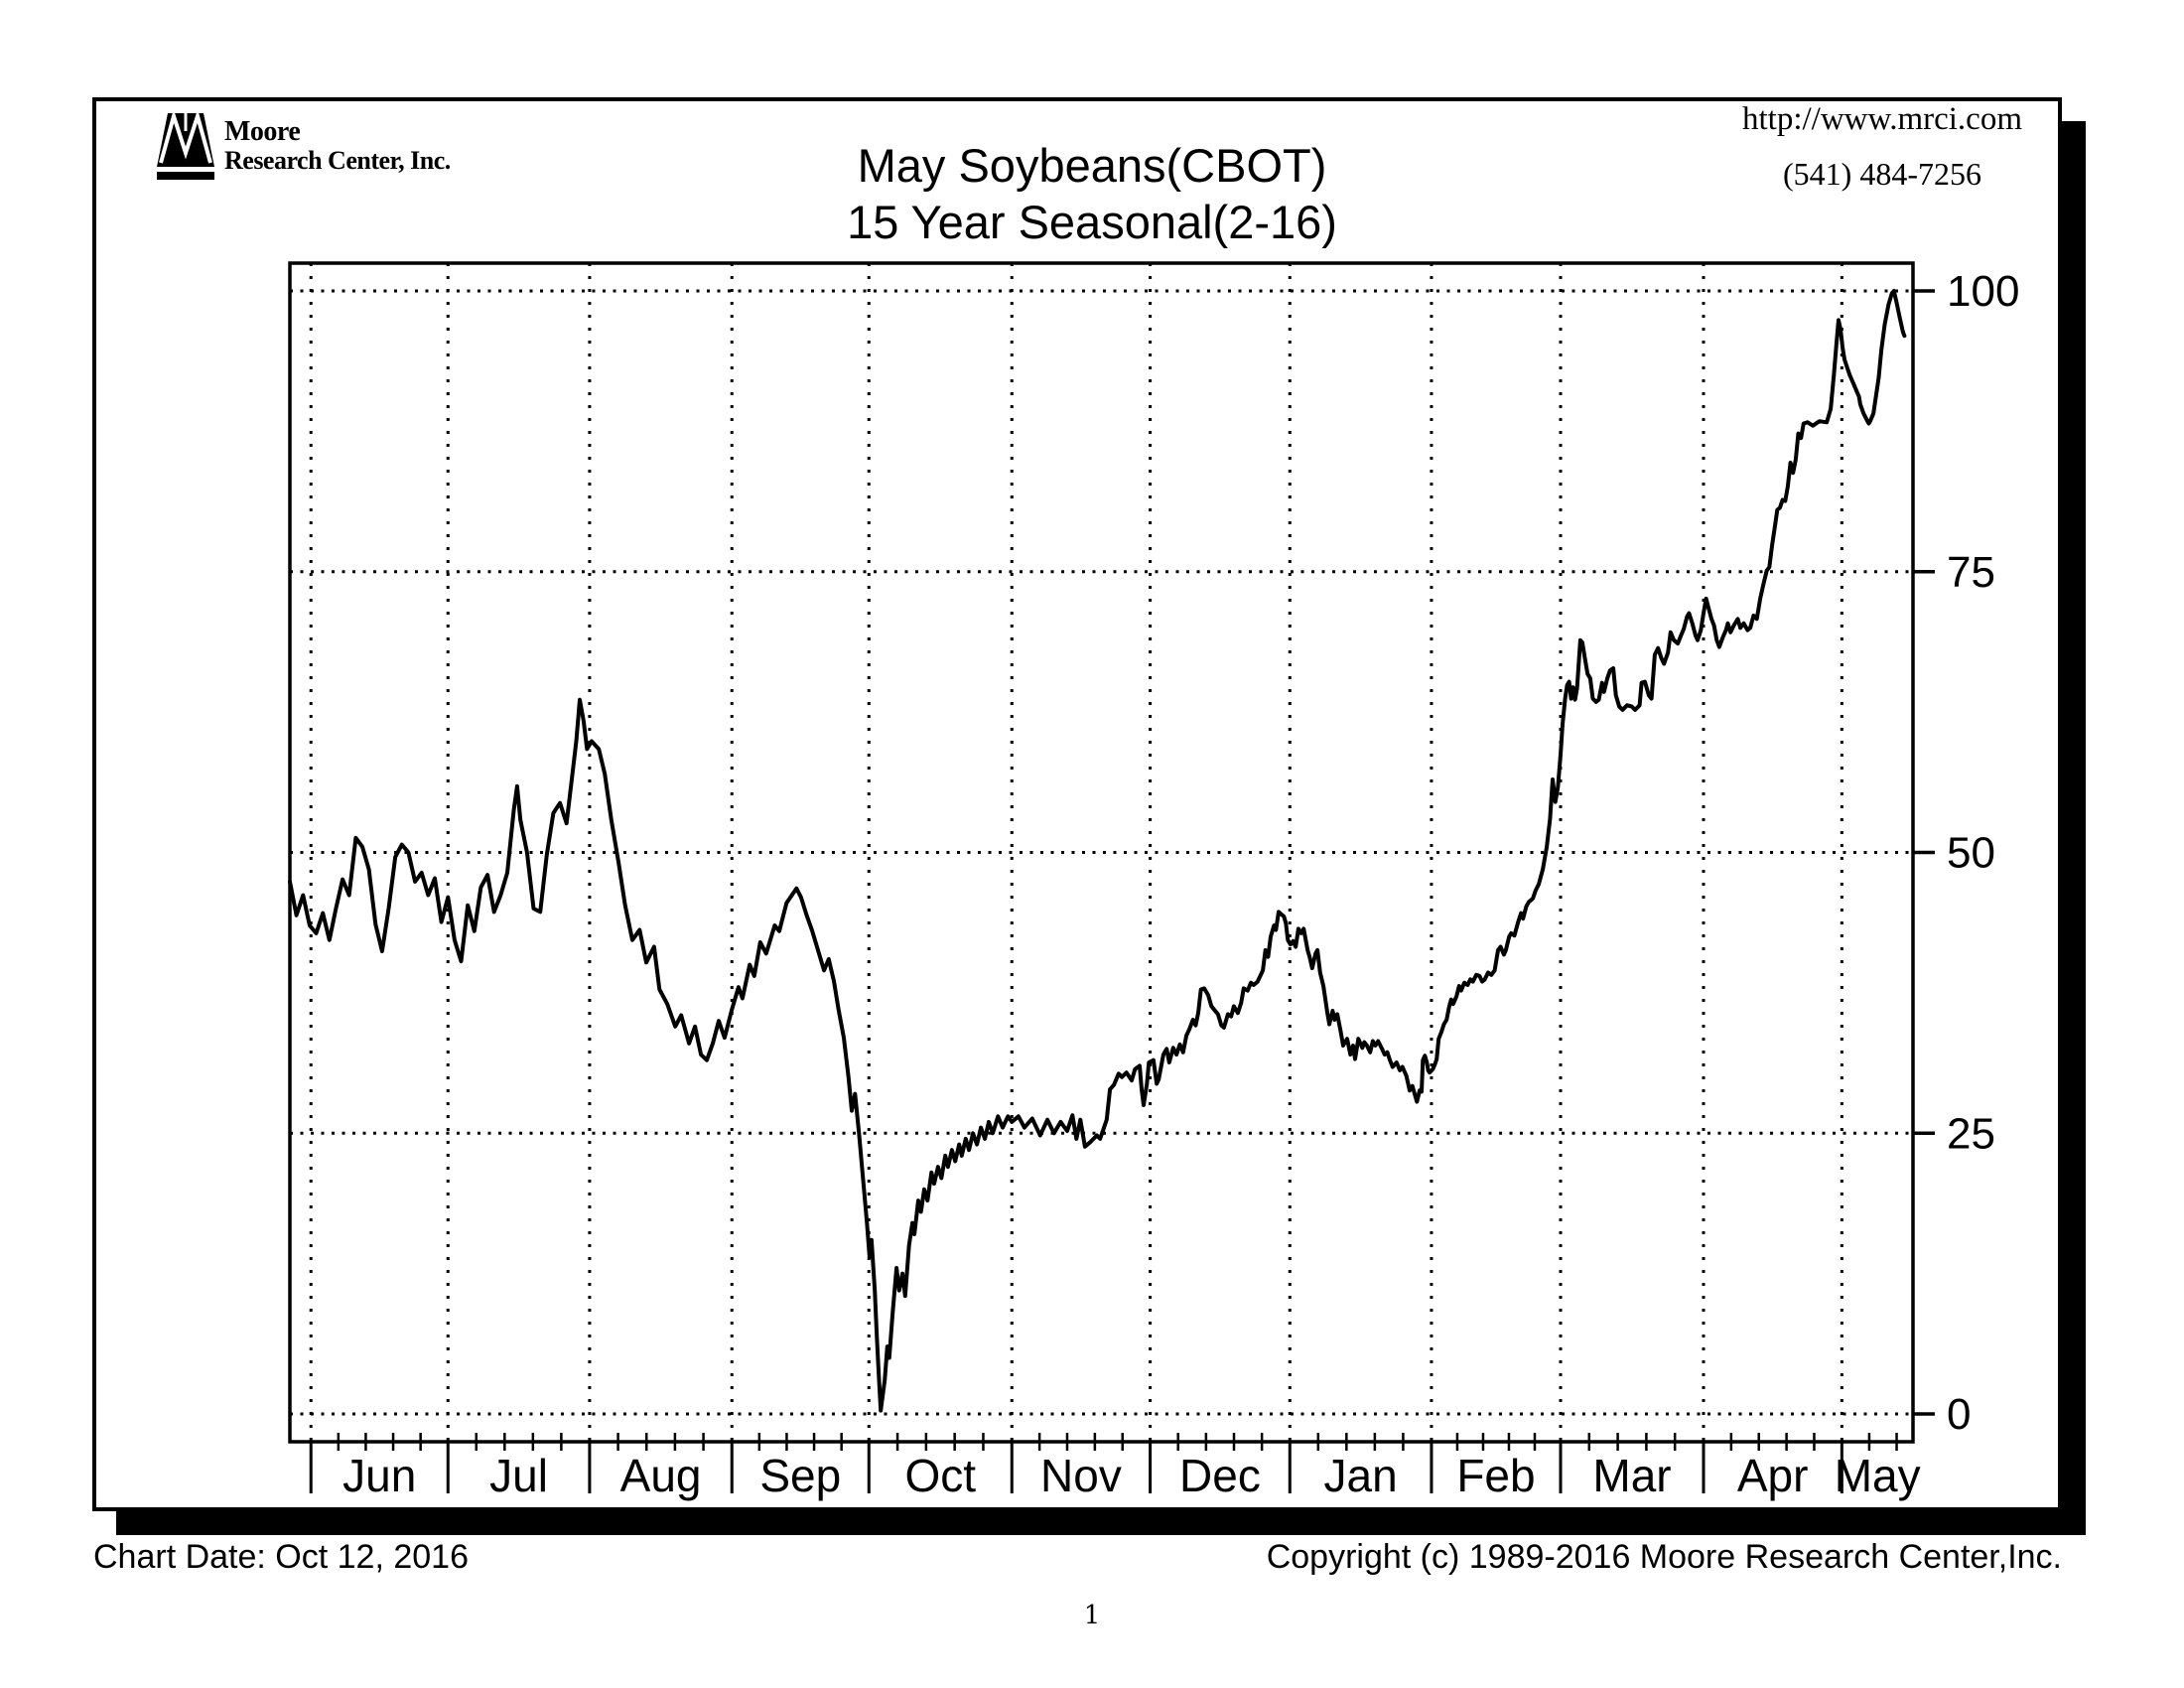 This screenshot has height=1688, width=2184. I want to click on month-label: Mar, so click(1631, 1475).